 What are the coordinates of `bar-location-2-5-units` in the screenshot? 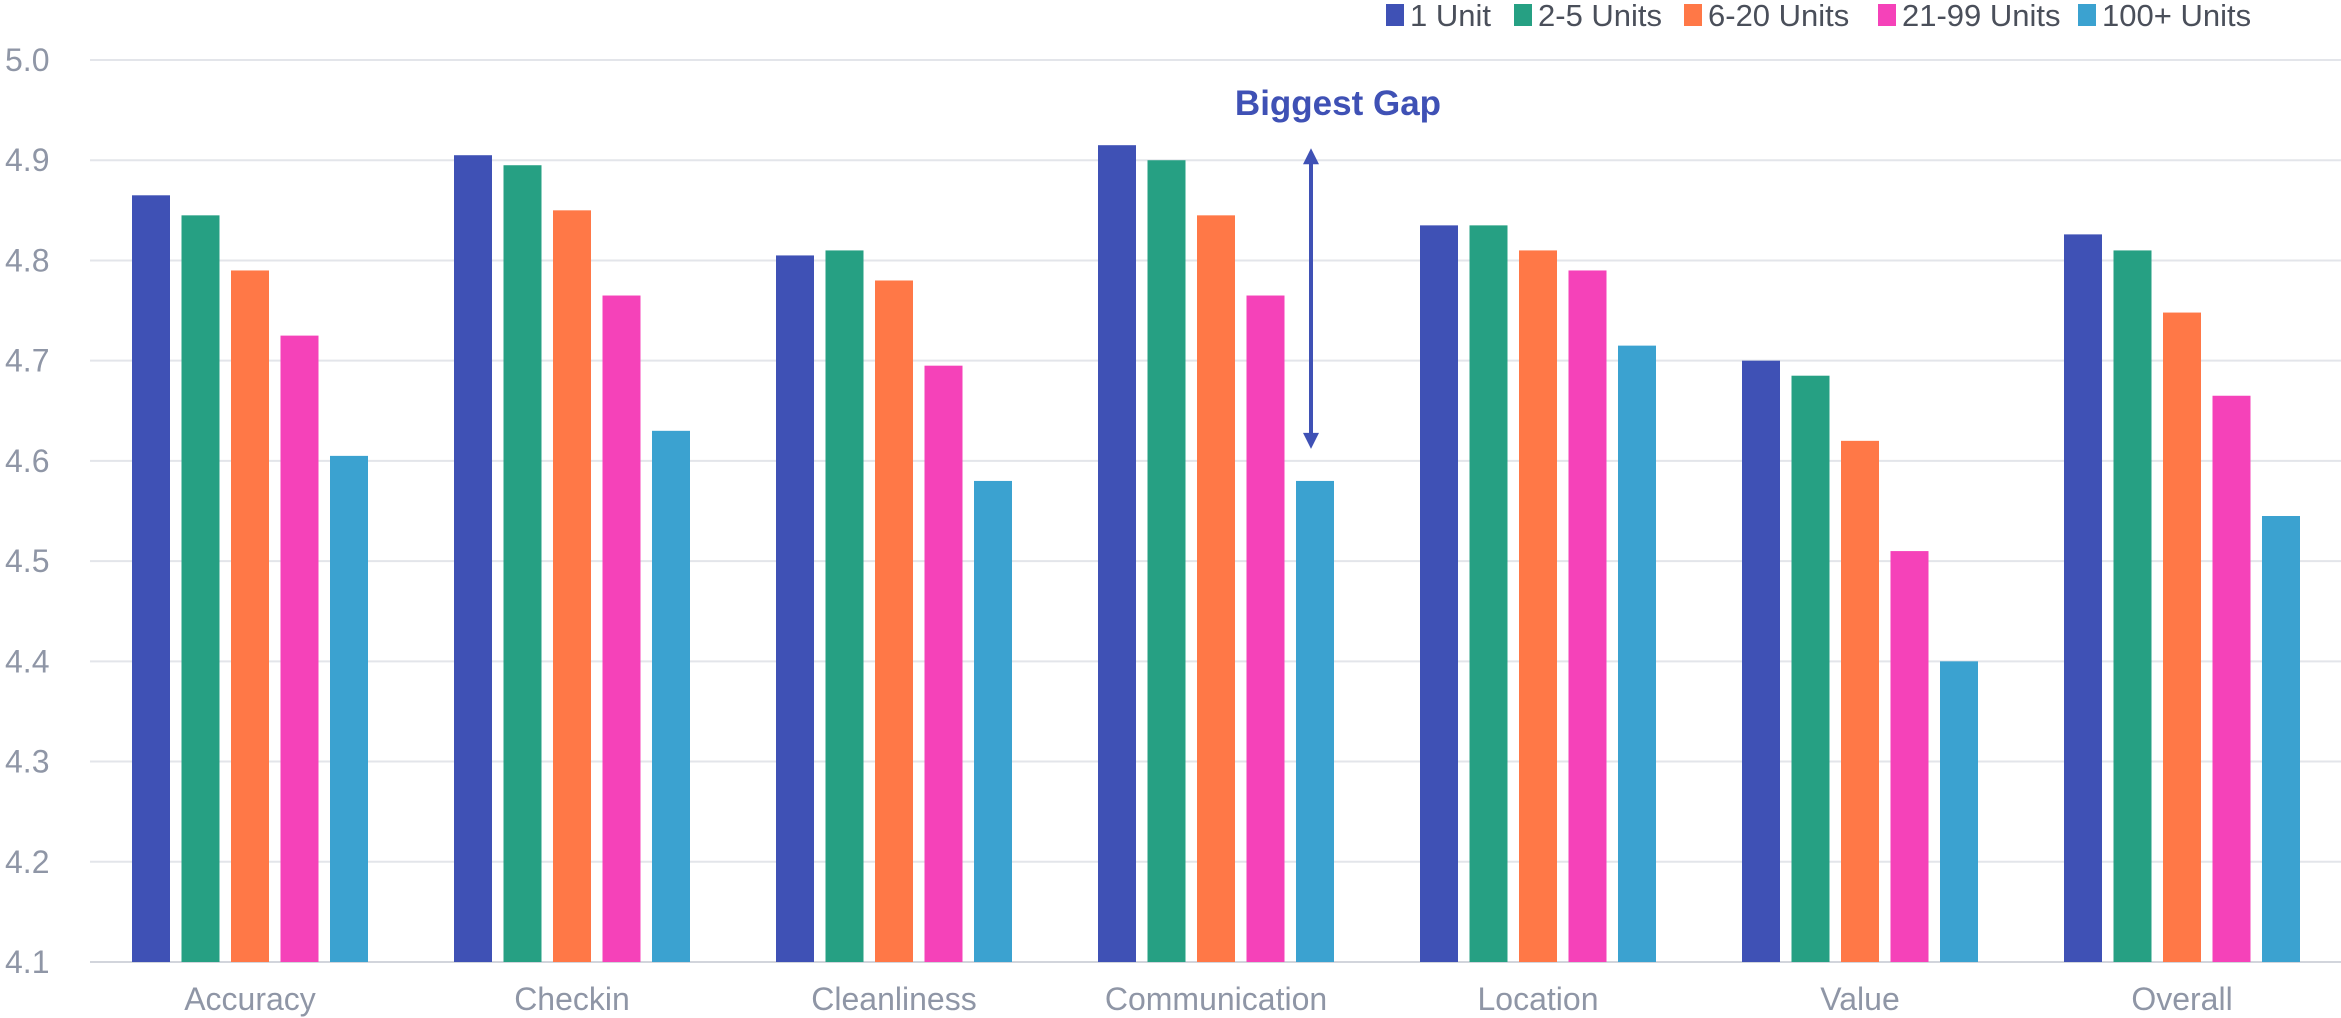 It's located at (1488, 593).